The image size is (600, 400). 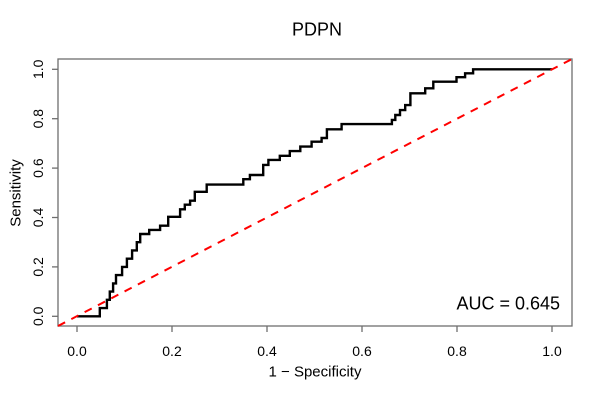 I want to click on y-tick-label: 0.8, so click(x=38, y=119).